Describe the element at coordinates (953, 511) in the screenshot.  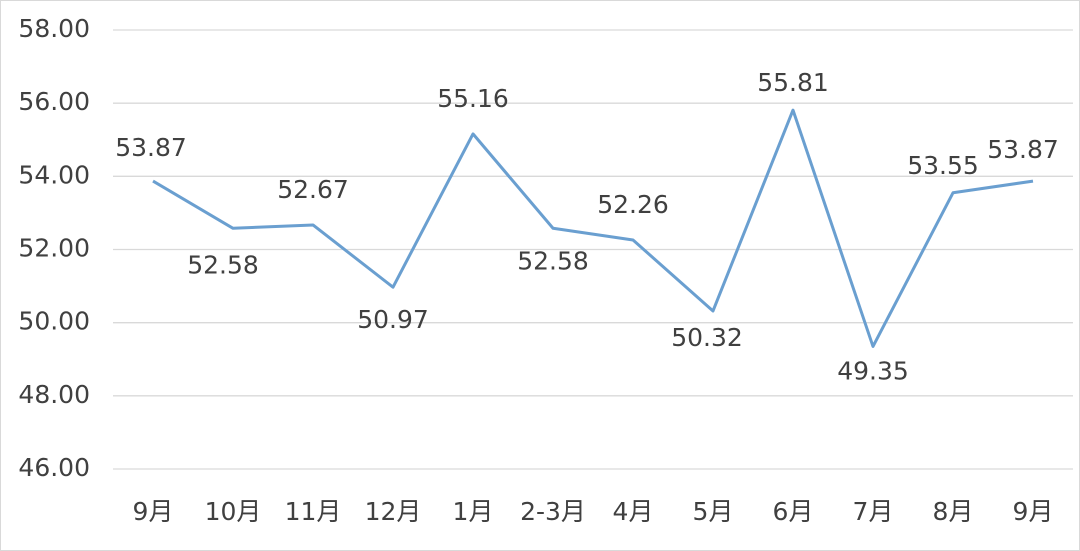
I see `x-tick-label: 8月` at that location.